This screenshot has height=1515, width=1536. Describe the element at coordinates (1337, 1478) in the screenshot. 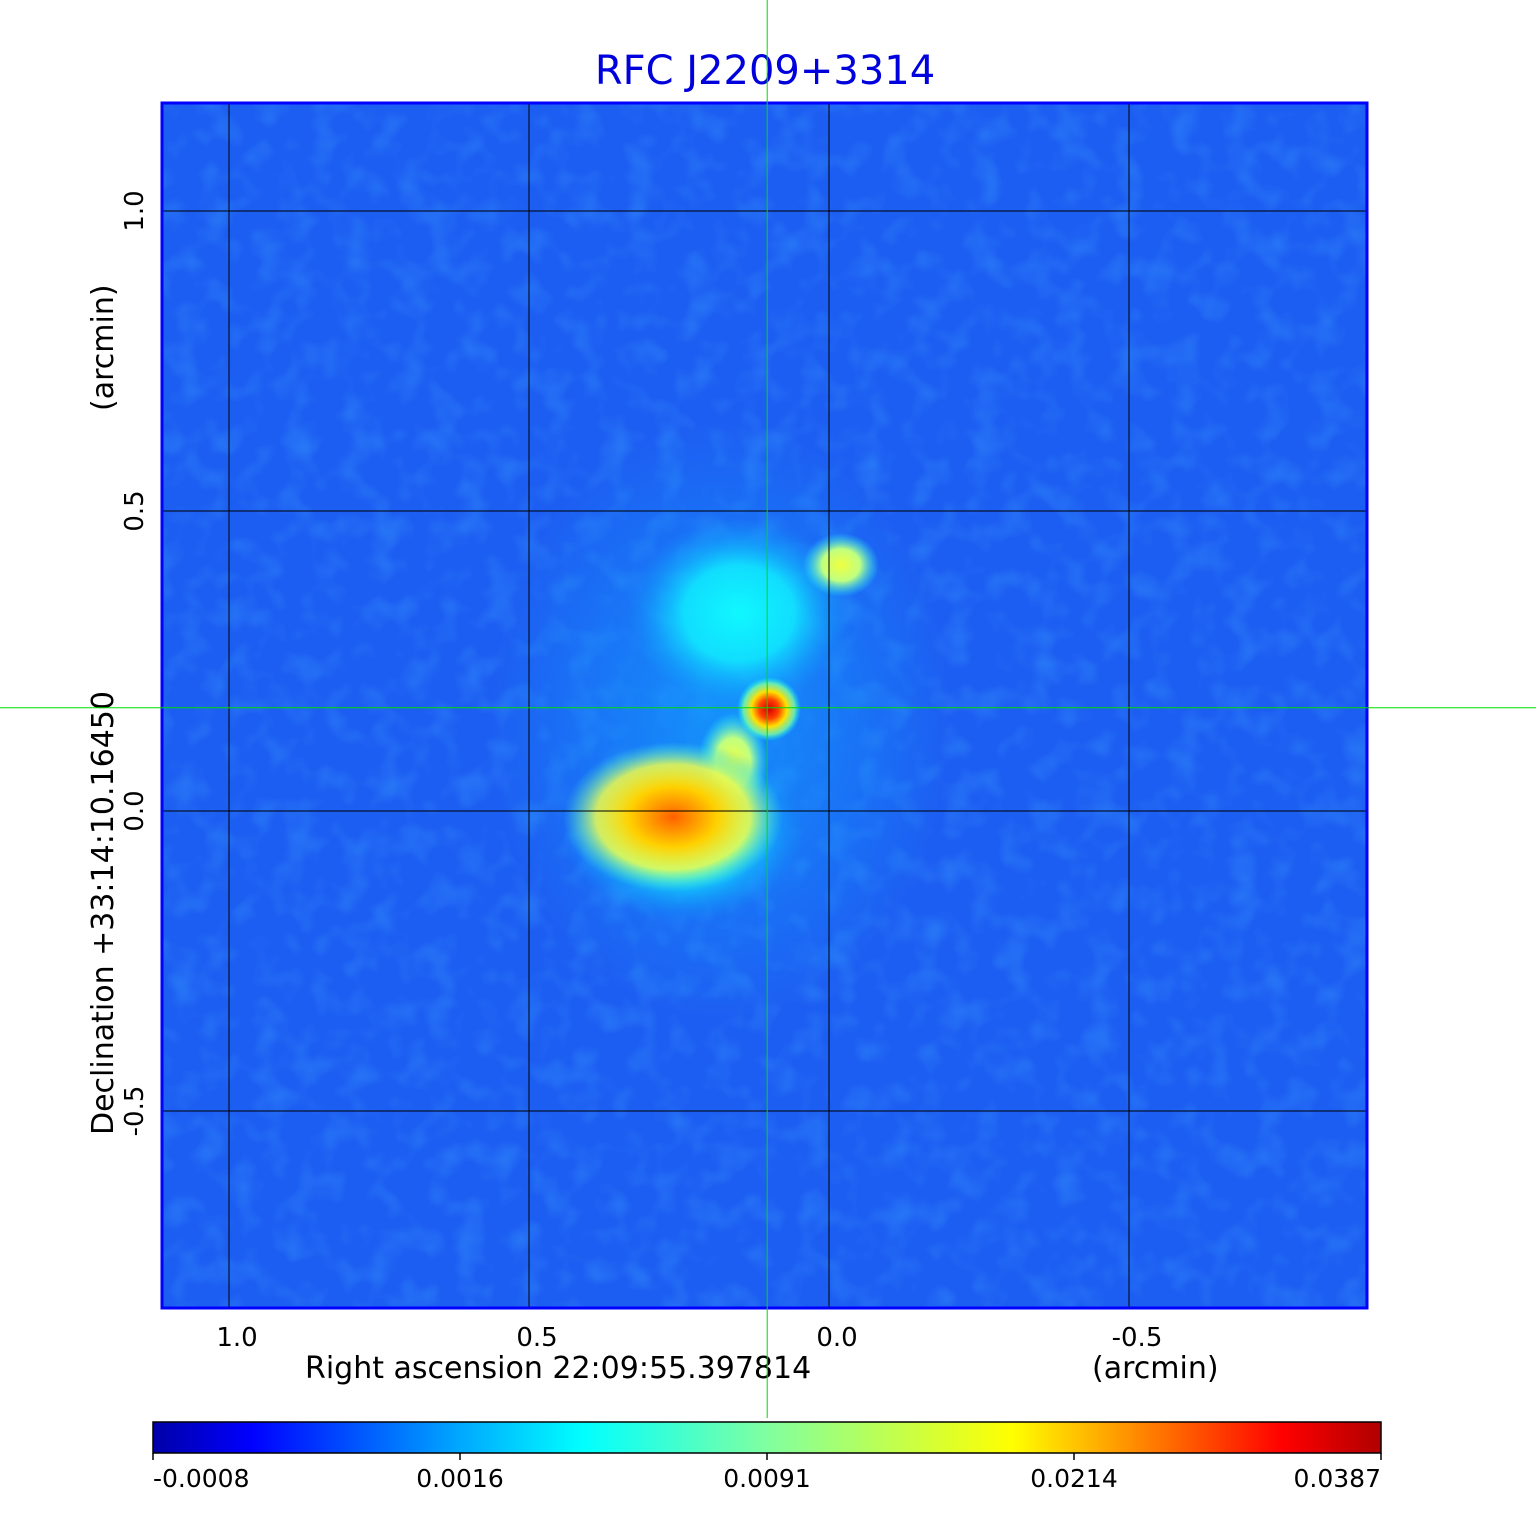

I see `colorbar-tick-label: 0.0387` at that location.